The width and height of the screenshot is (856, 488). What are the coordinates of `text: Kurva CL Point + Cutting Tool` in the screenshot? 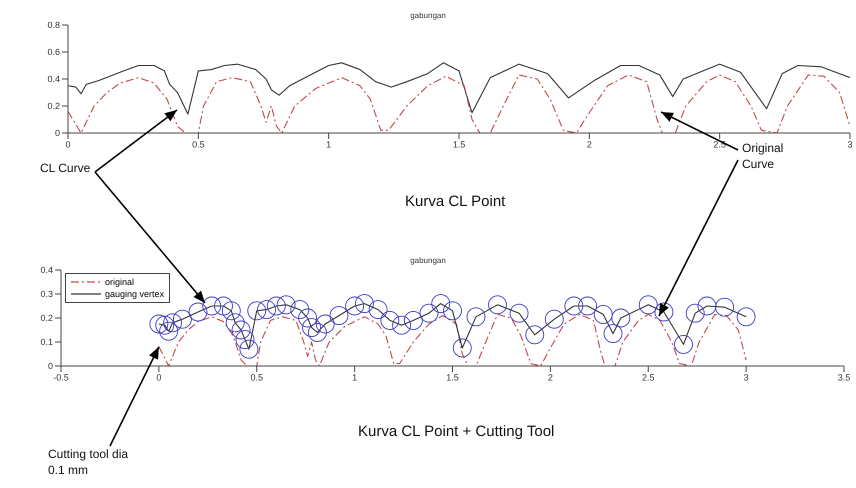 It's located at (457, 432).